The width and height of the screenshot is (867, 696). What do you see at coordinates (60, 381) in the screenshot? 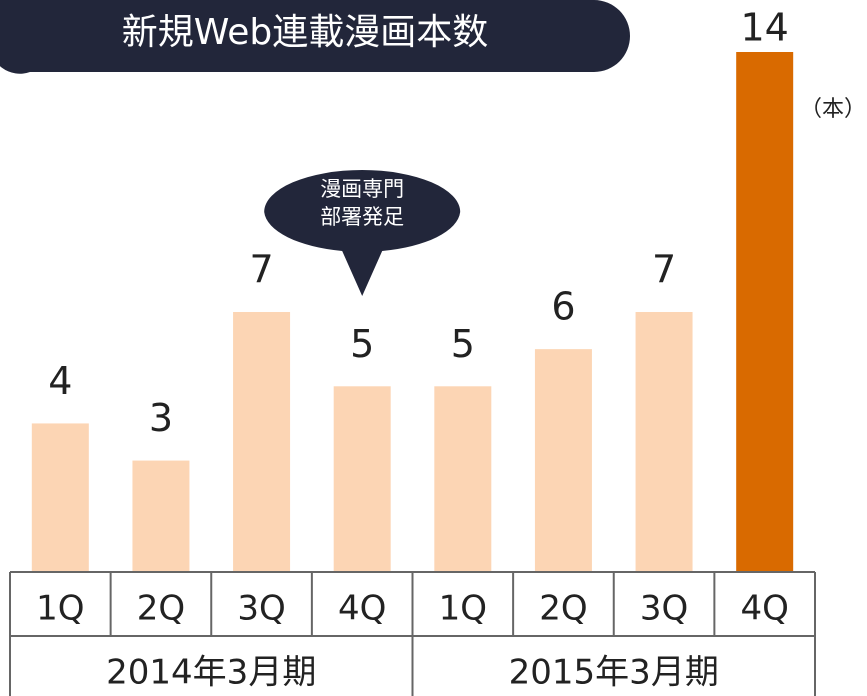
I see `value-label: 4` at bounding box center [60, 381].